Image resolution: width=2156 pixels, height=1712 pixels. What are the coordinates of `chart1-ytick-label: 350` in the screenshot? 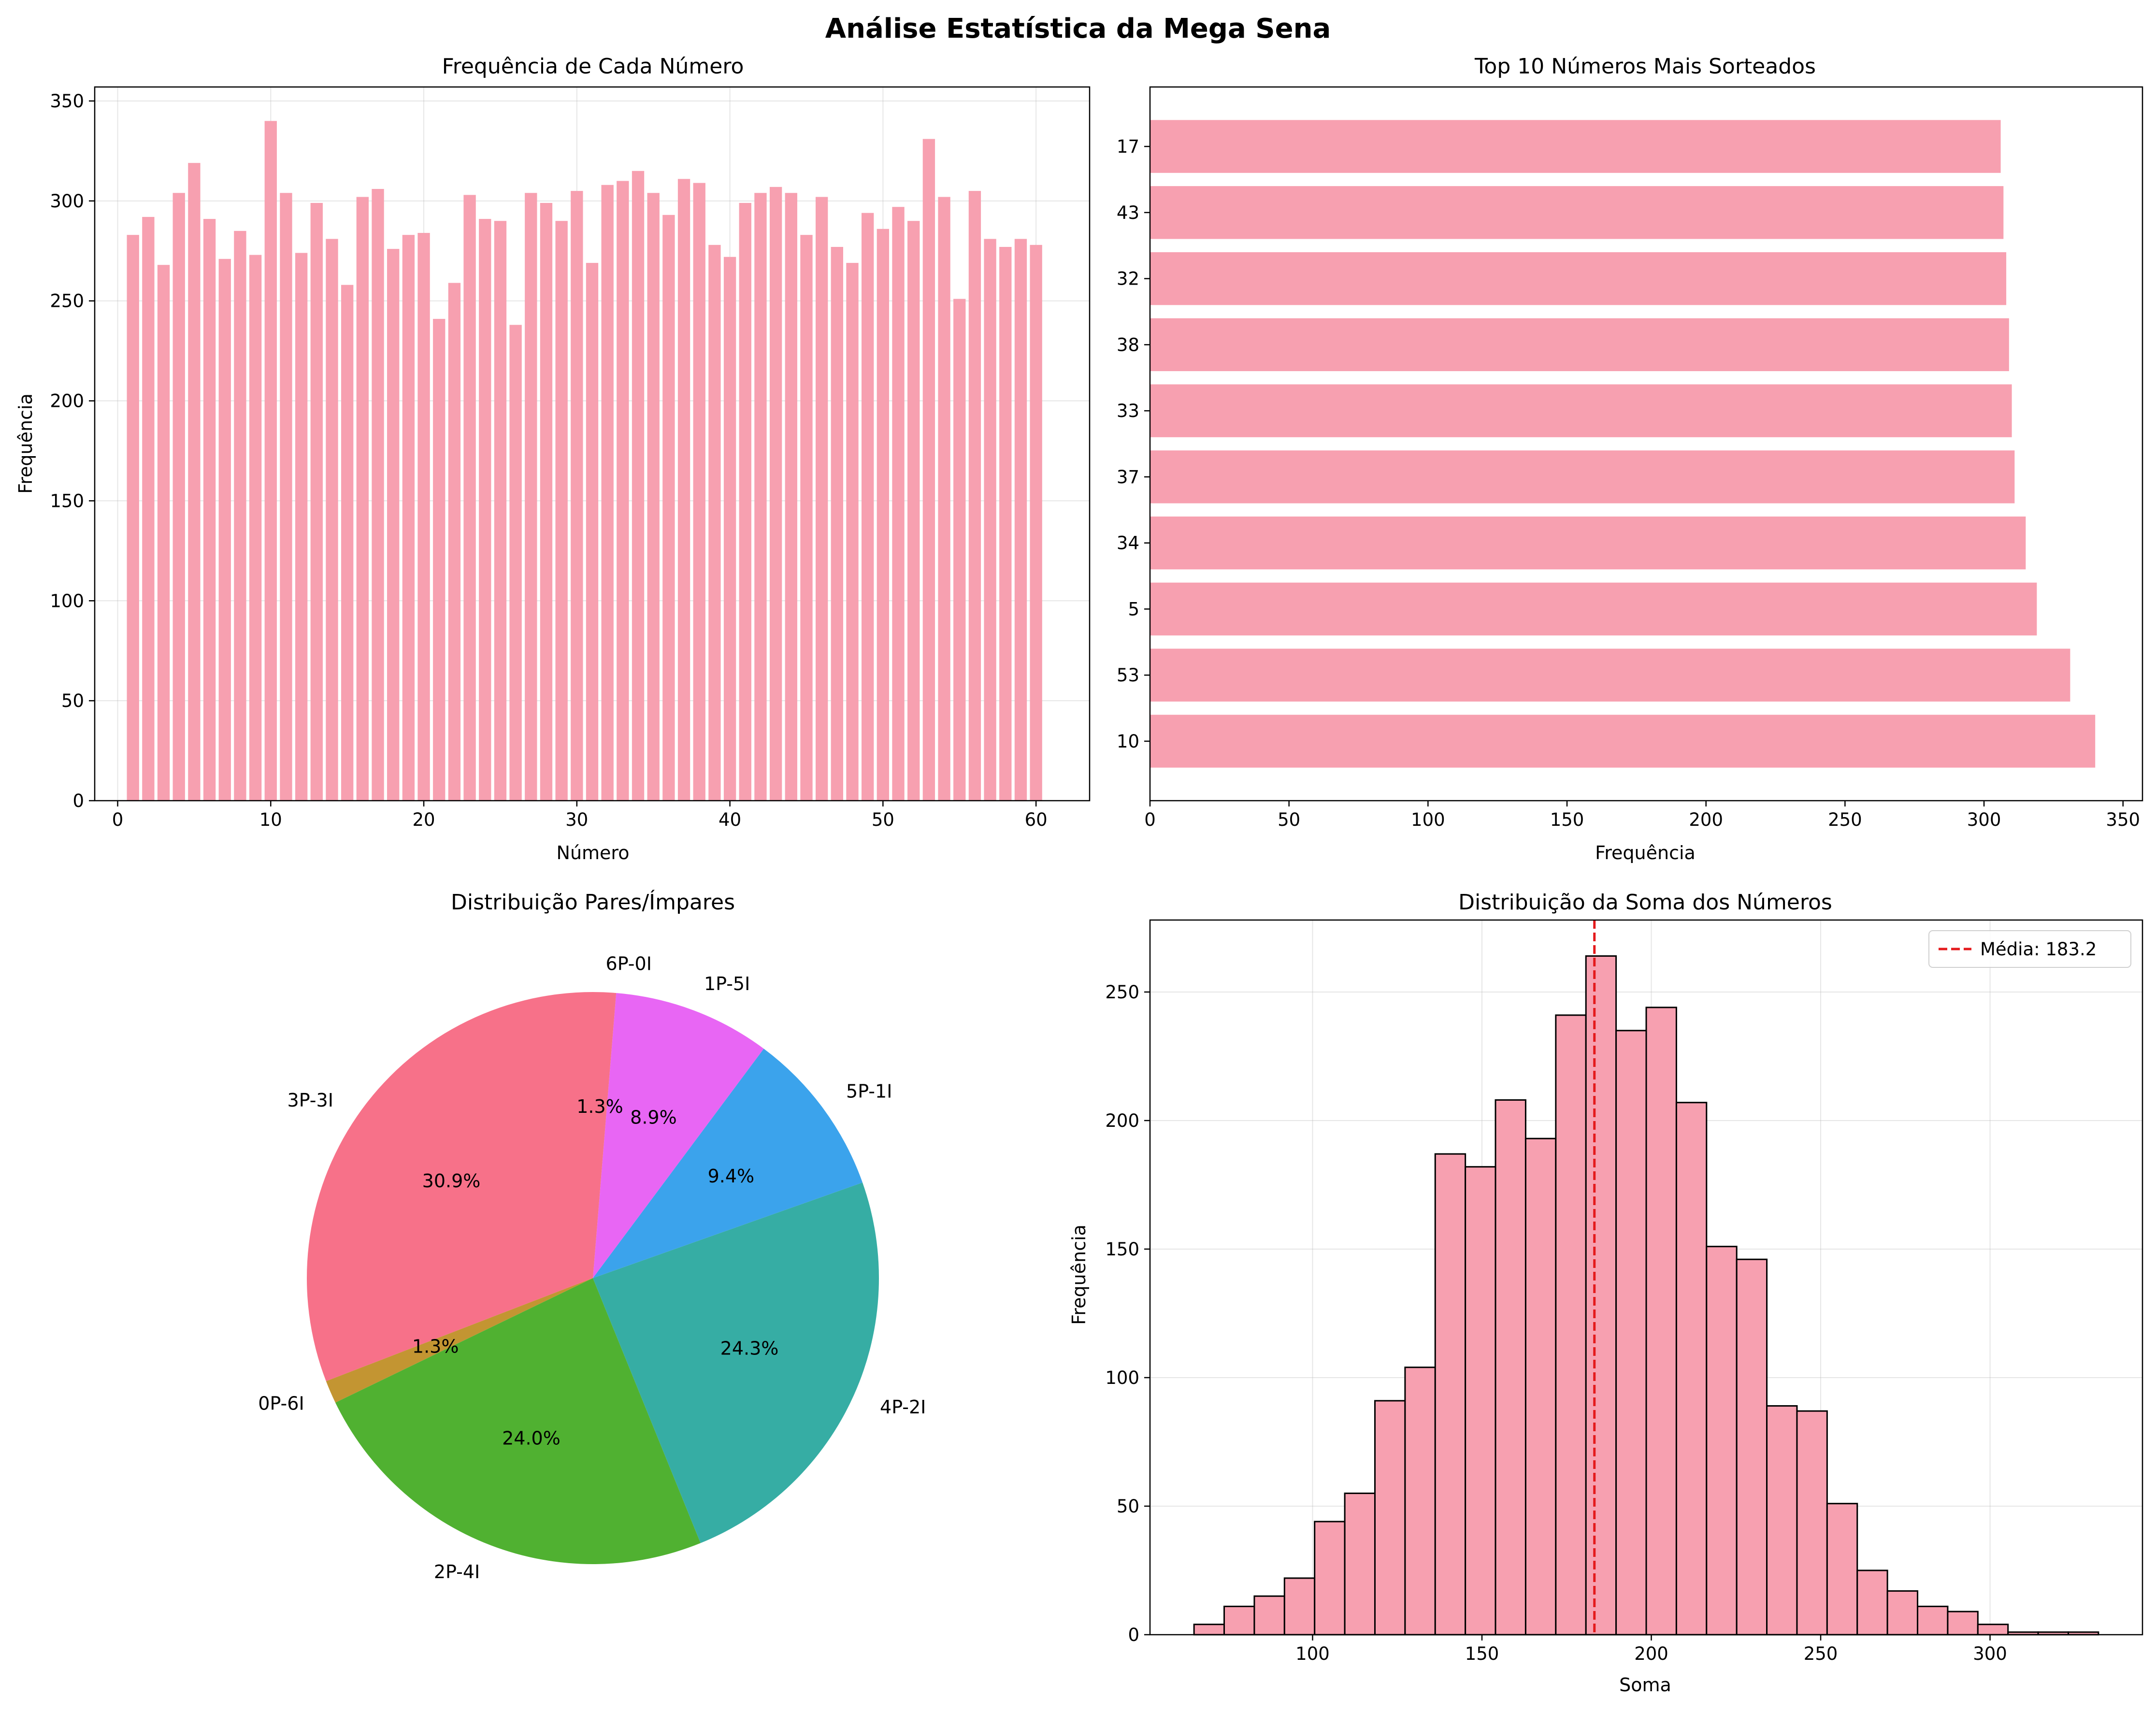 It's located at (67, 102).